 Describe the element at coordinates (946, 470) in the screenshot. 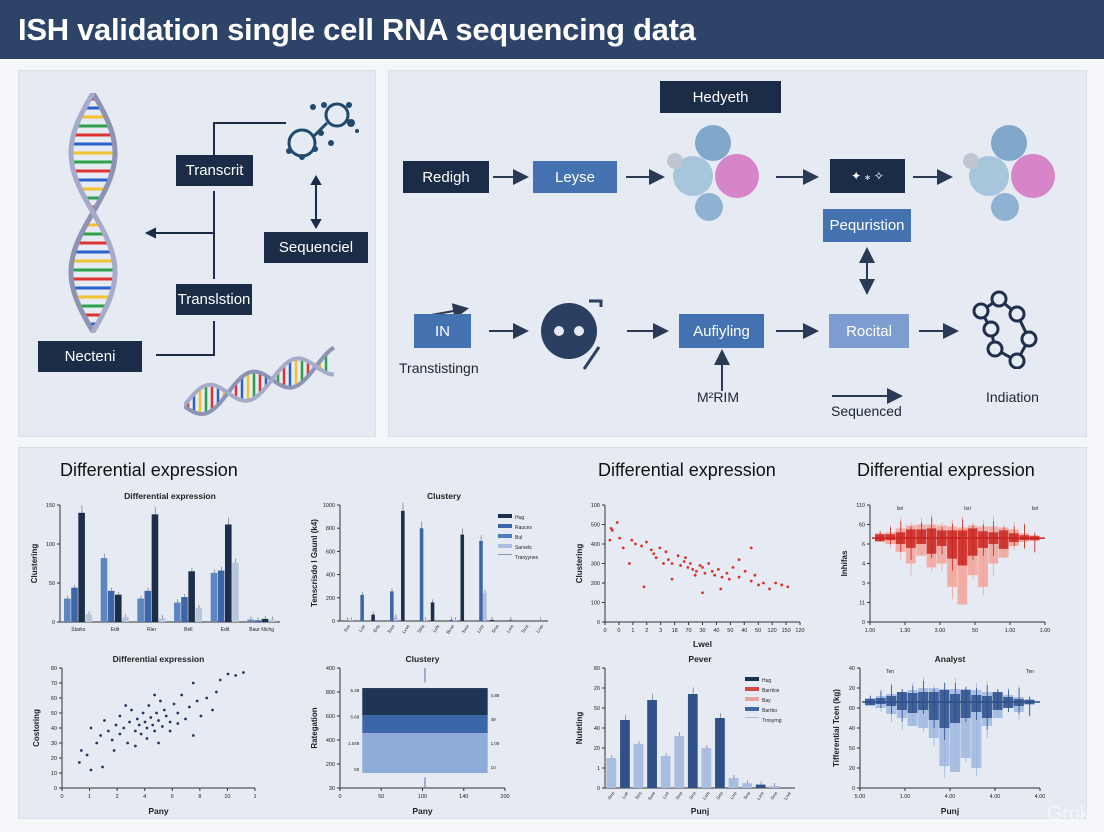

I see `section-heading: Differential expression` at that location.